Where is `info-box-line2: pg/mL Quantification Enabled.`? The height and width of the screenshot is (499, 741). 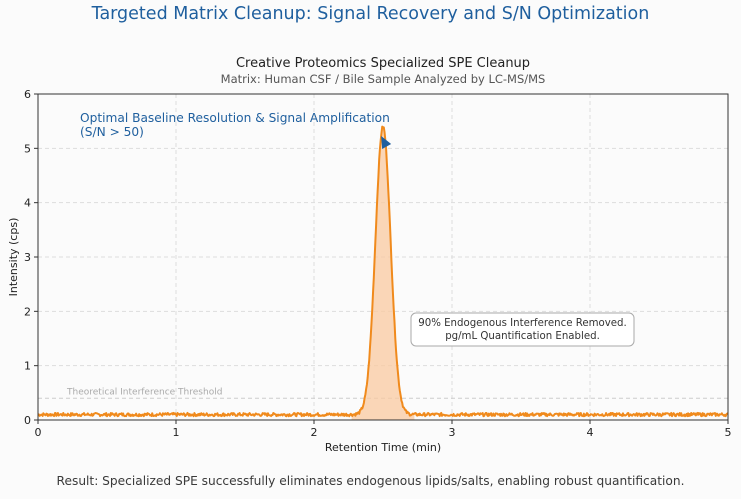 info-box-line2: pg/mL Quantification Enabled. is located at coordinates (522, 336).